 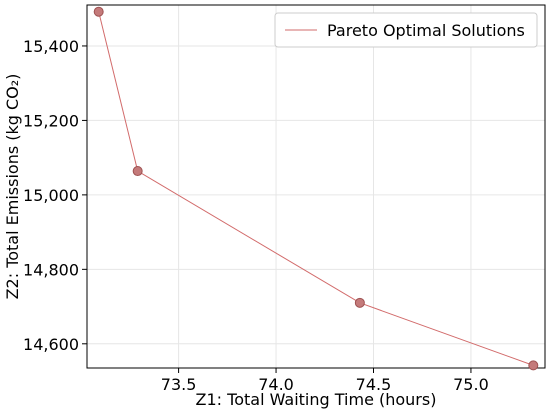 What do you see at coordinates (179, 384) in the screenshot?
I see `x-tick-label: 73.5` at bounding box center [179, 384].